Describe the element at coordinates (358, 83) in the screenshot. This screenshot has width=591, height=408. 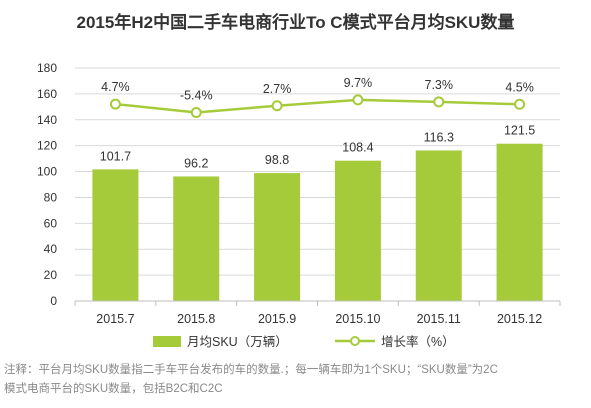
I see `growth-value-label: 9.7%` at that location.